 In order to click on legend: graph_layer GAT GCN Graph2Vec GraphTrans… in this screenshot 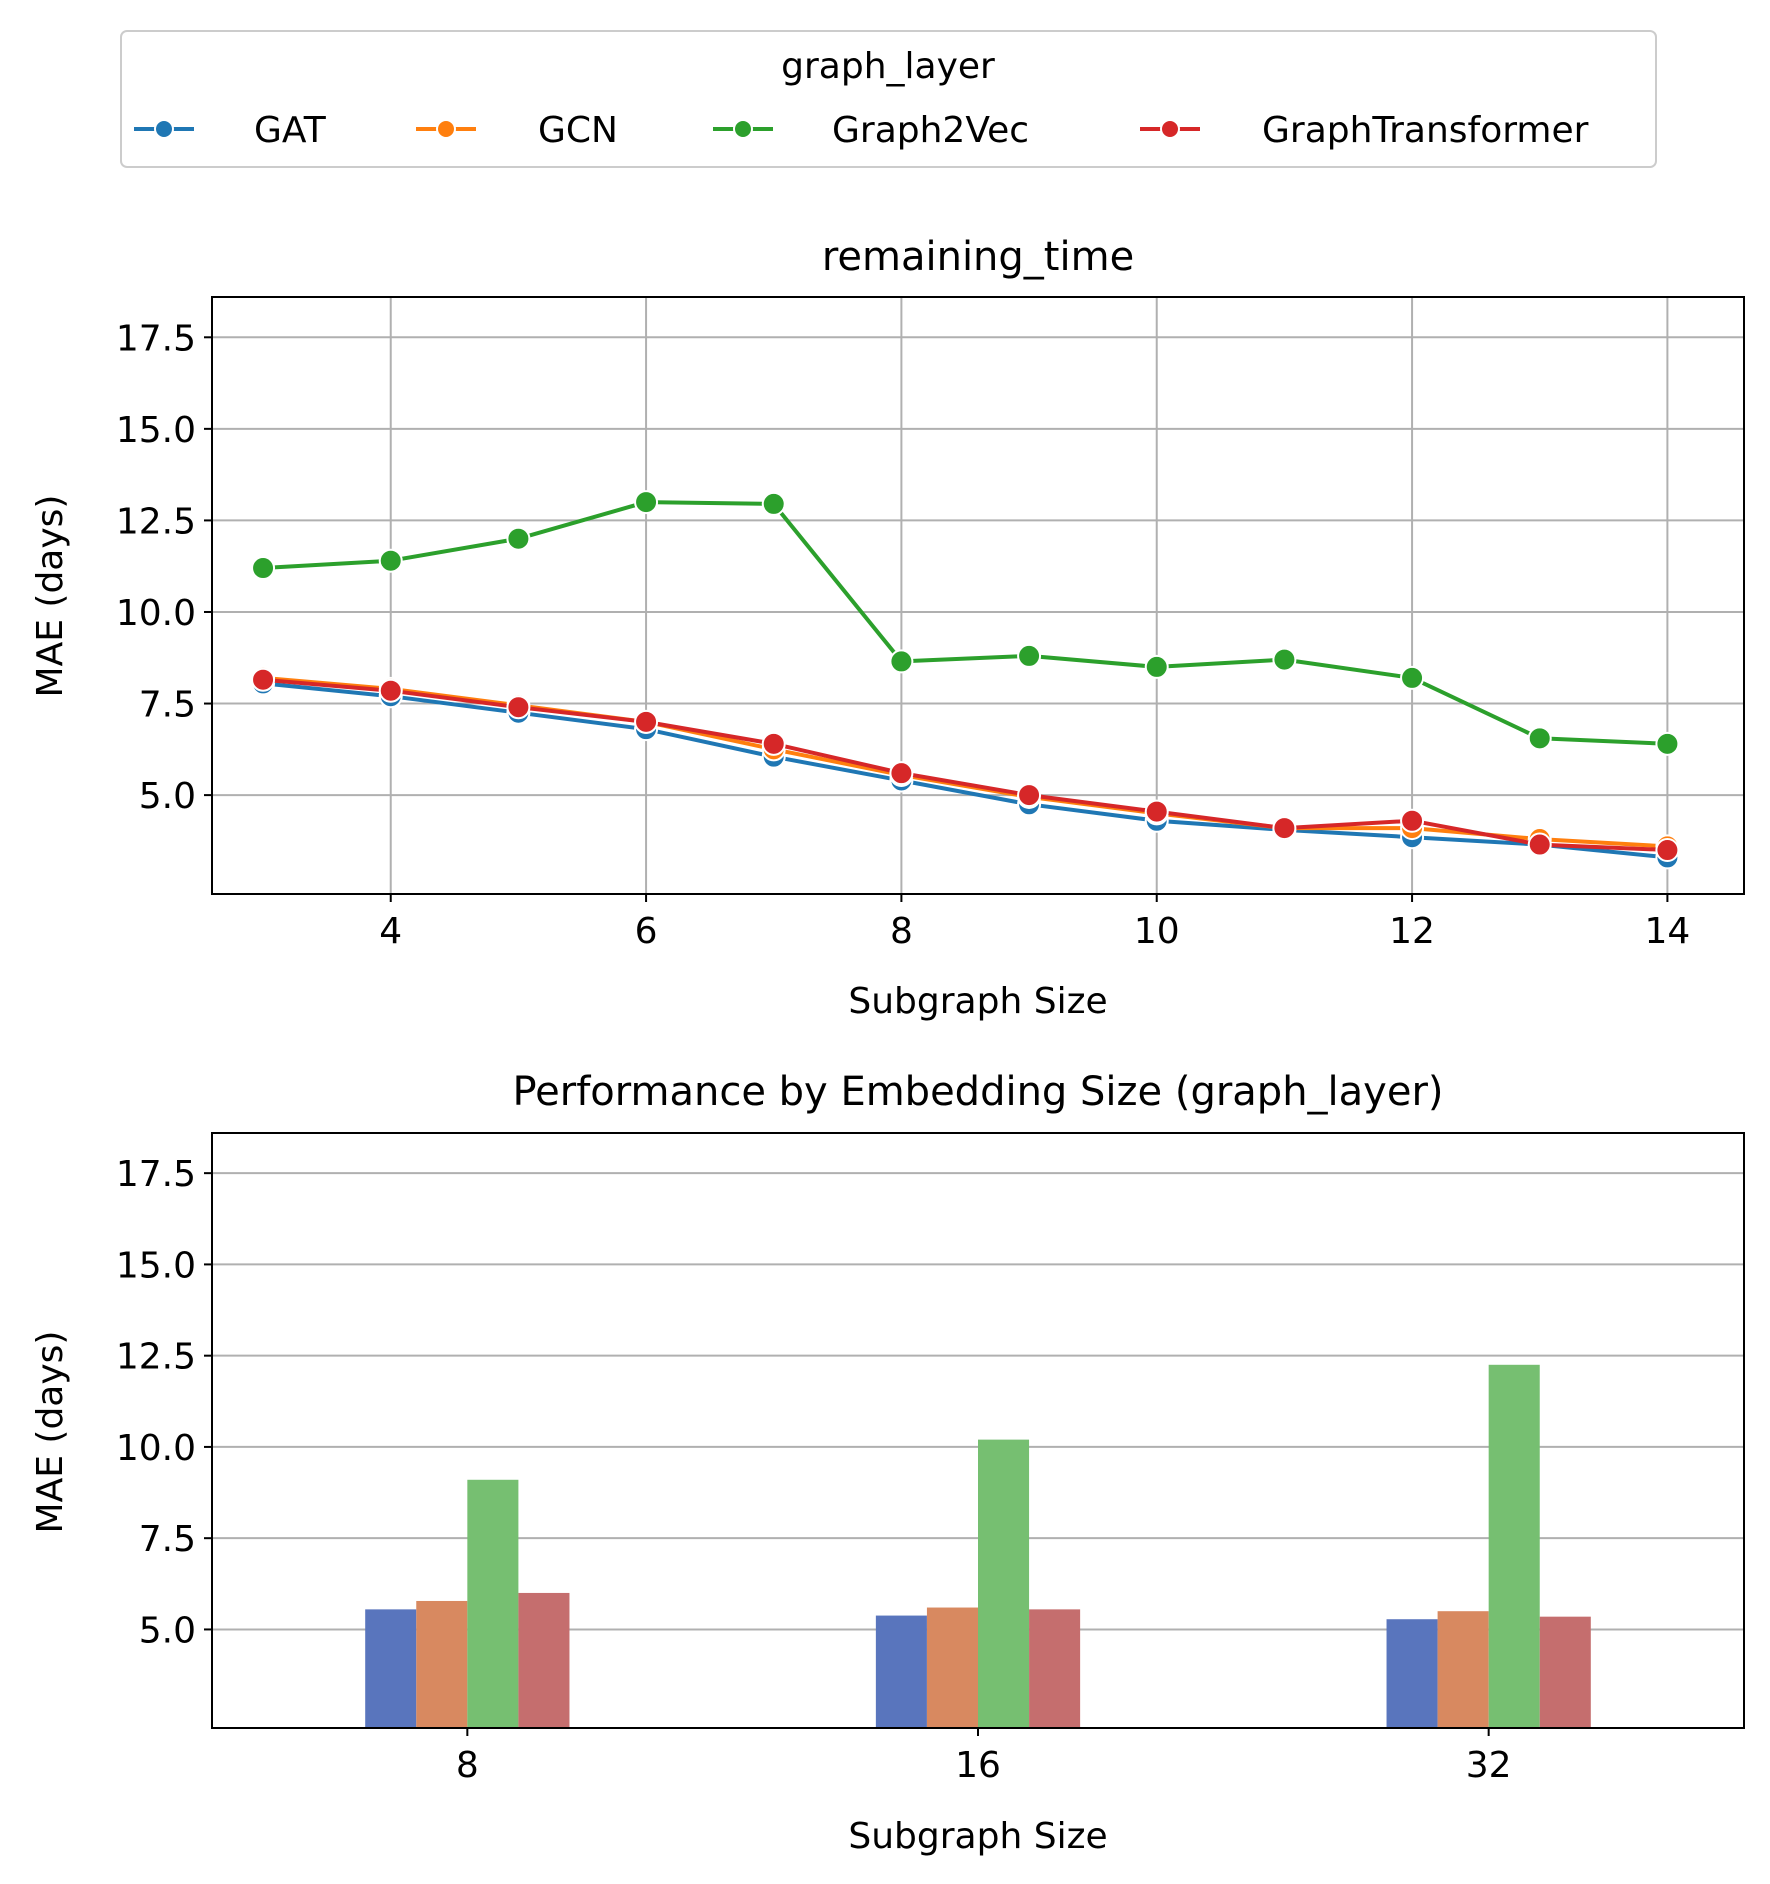, I will do `click(888, 99)`.